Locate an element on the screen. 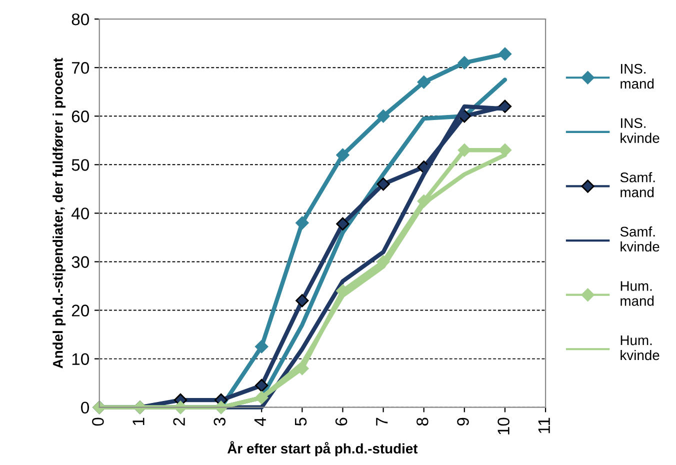  legend-label: Samf. kvinde is located at coordinates (640, 239).